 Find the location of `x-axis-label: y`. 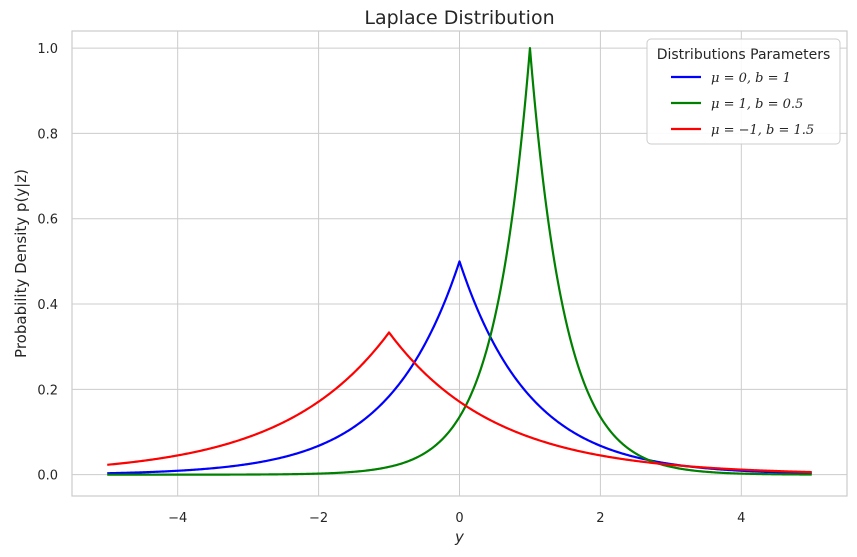

x-axis-label: y is located at coordinates (459, 537).